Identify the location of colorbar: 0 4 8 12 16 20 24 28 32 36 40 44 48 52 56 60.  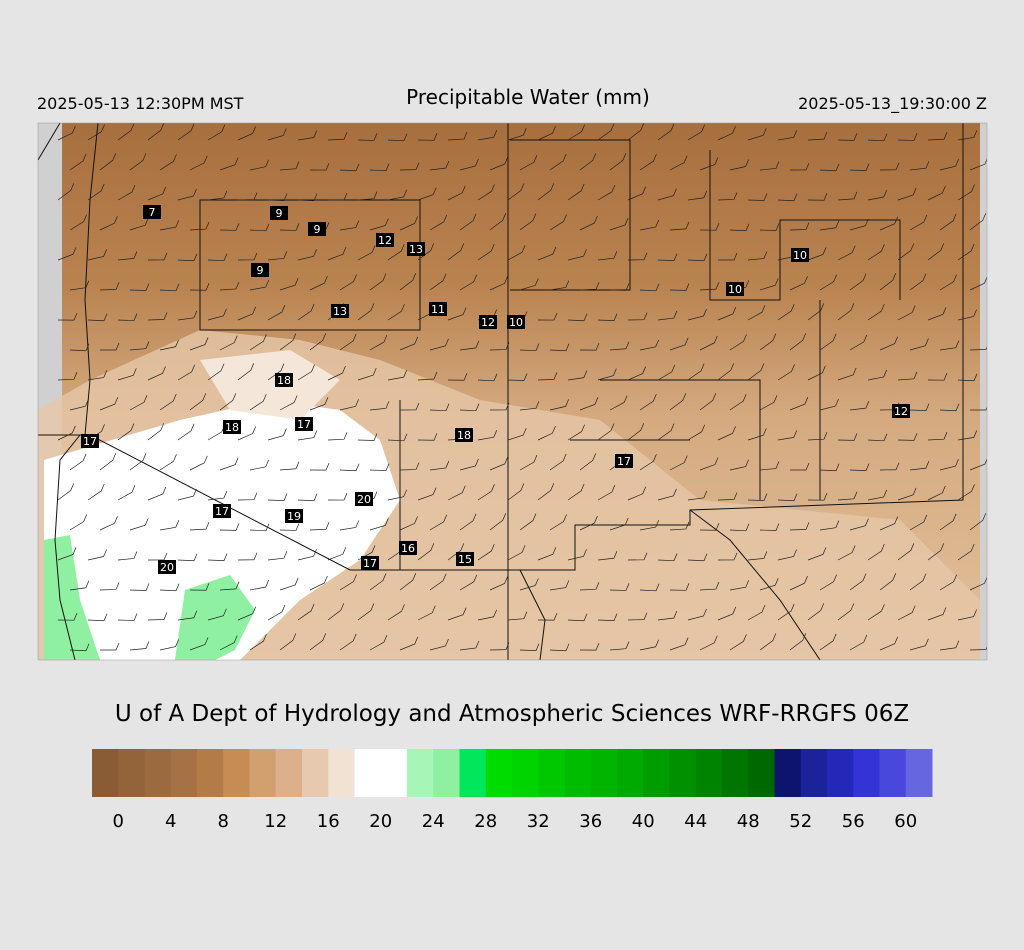
(512, 790).